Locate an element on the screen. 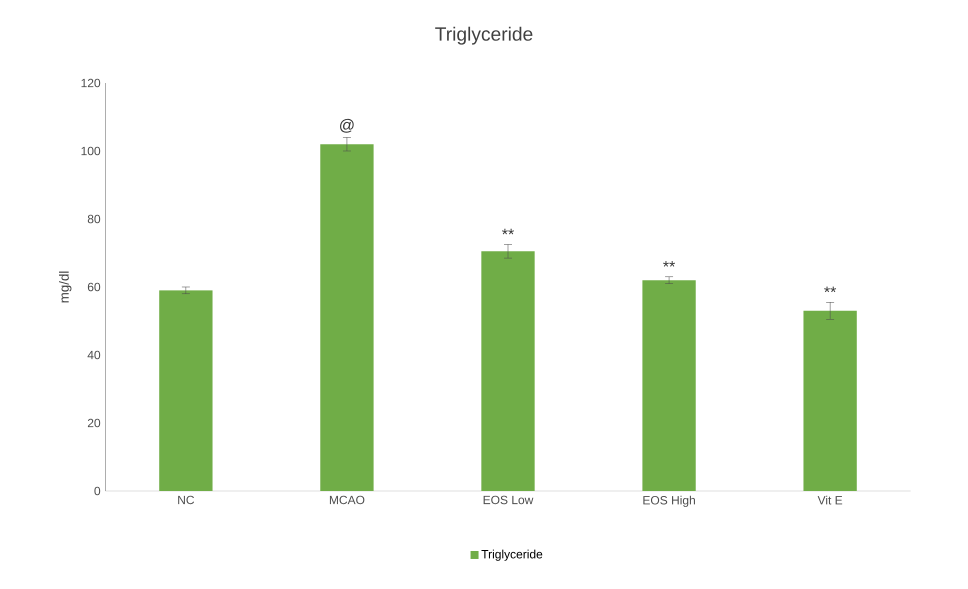 This screenshot has width=968, height=589. y-axis-title: mg/dl is located at coordinates (65, 287).